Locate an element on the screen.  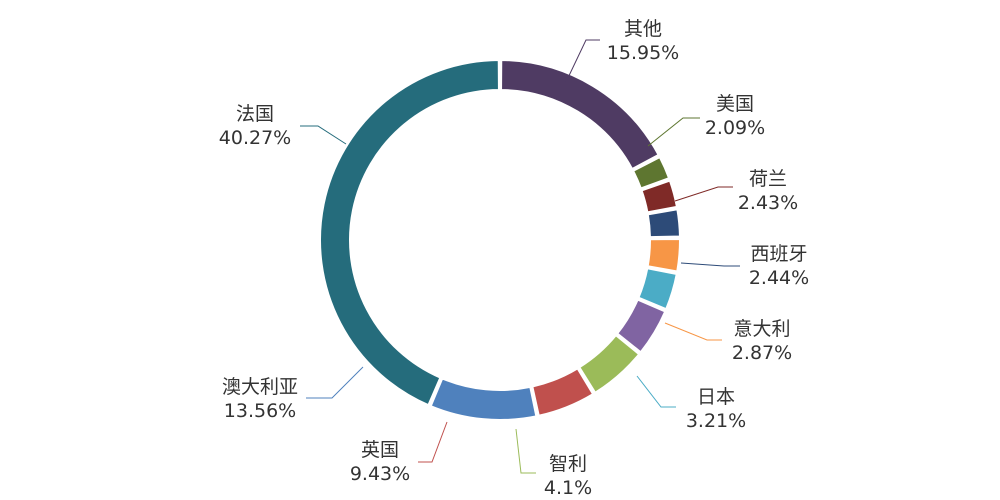
slice-percent: 2.87% is located at coordinates (762, 353).